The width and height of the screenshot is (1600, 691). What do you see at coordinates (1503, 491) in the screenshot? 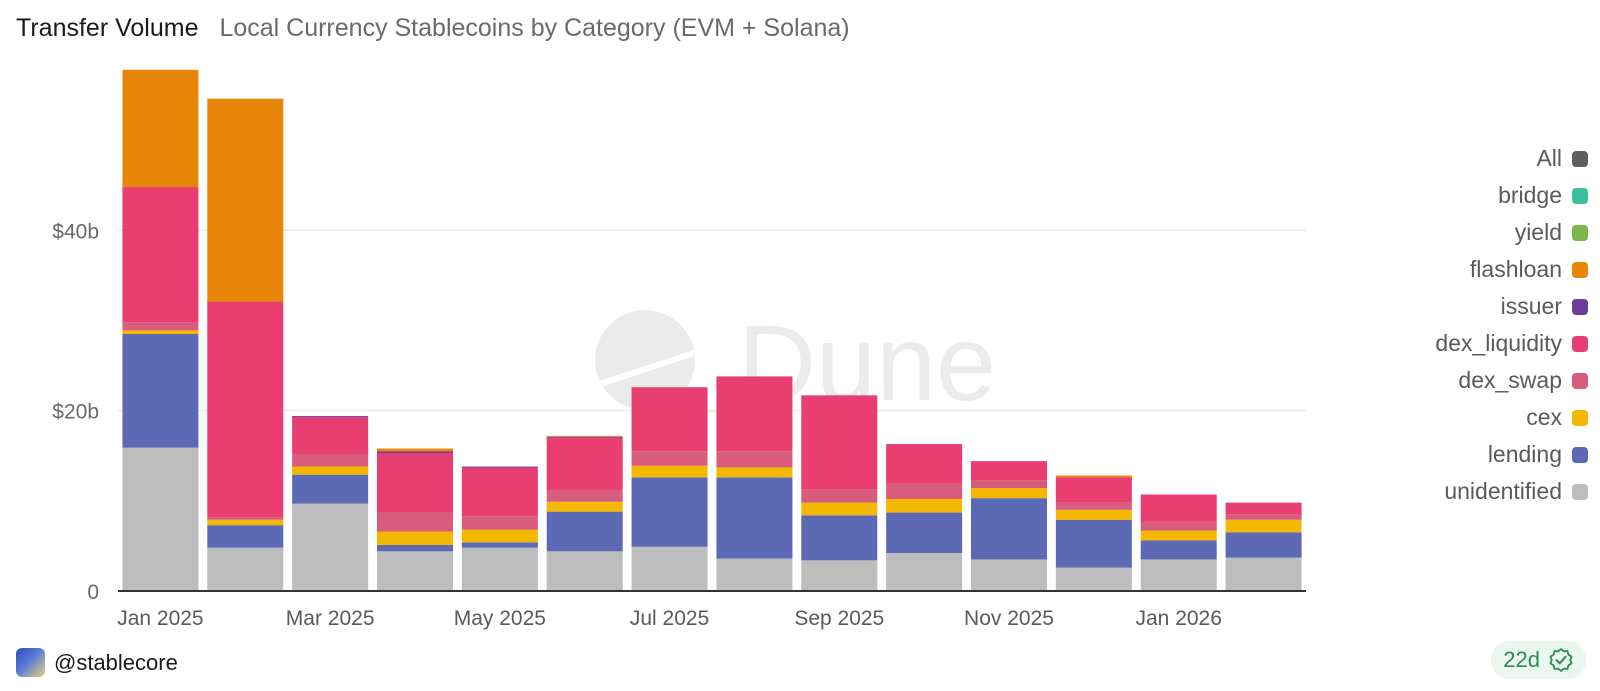
I see `legend-label: unidentified` at bounding box center [1503, 491].